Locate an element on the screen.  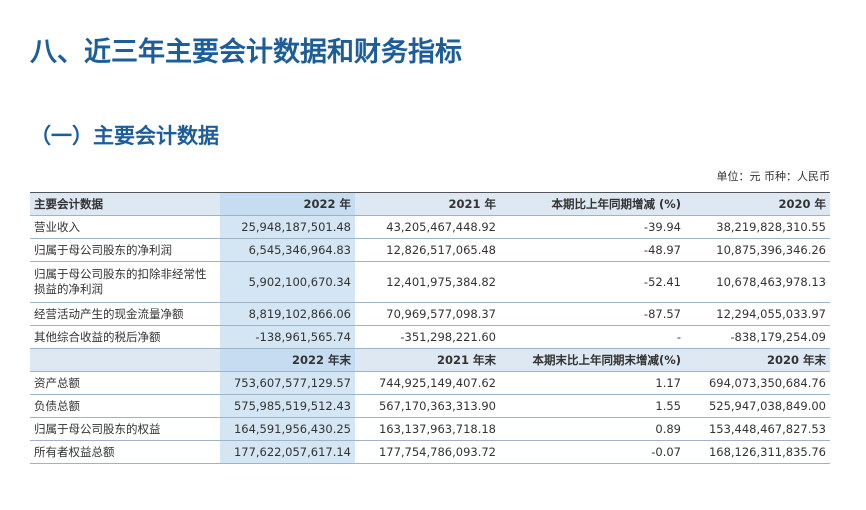
cell: 本期比上年同期增减 (%) is located at coordinates (592, 204).